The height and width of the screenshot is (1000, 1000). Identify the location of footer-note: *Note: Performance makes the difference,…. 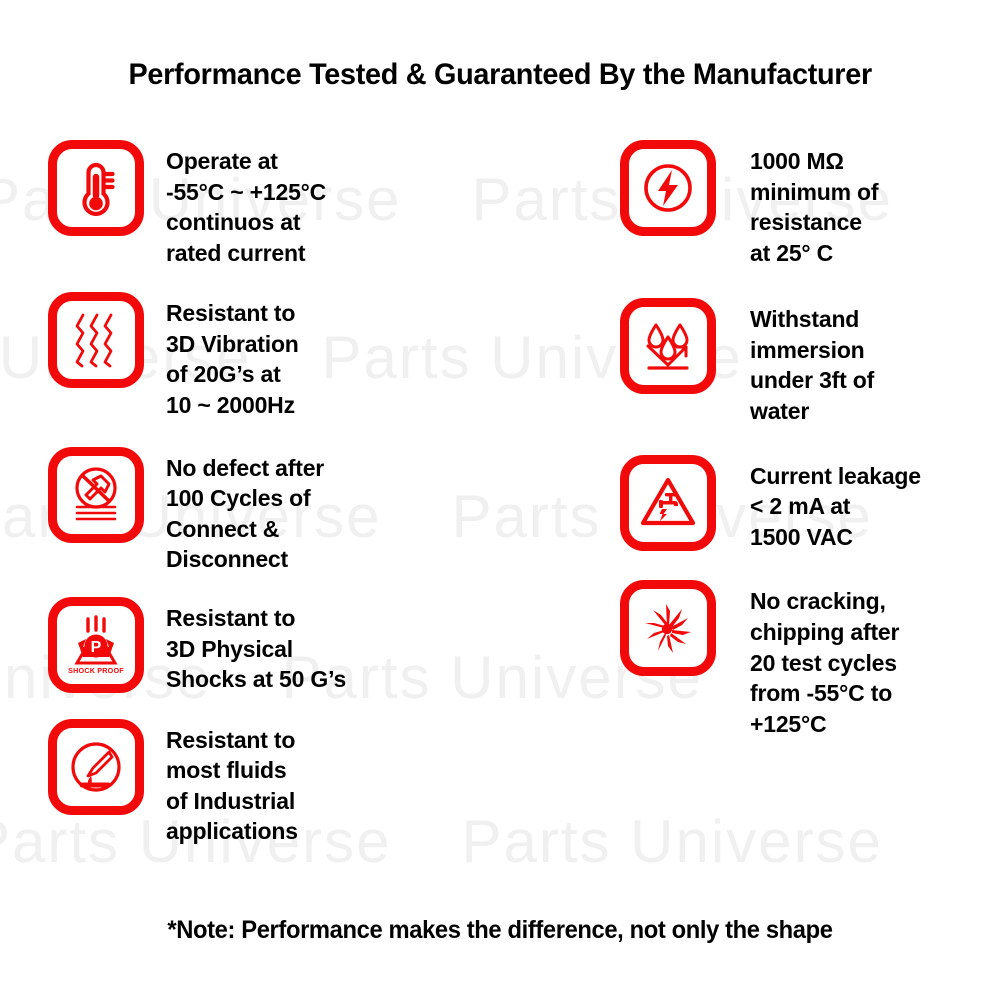
(500, 930).